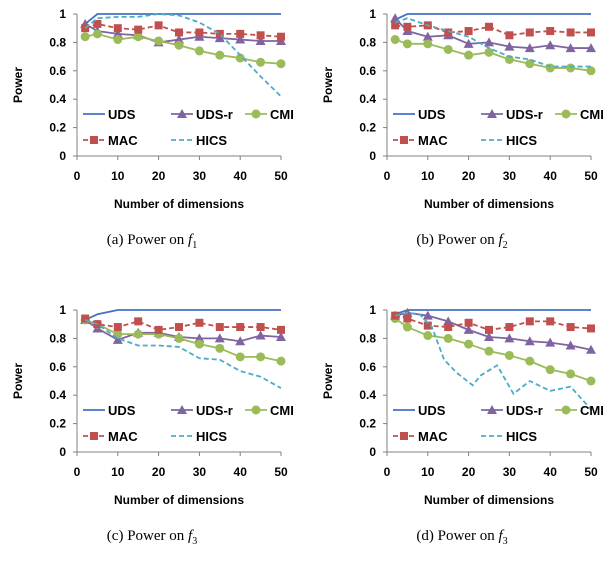  Describe the element at coordinates (282, 410) in the screenshot. I see `legend-cmi-label: CMI` at that location.